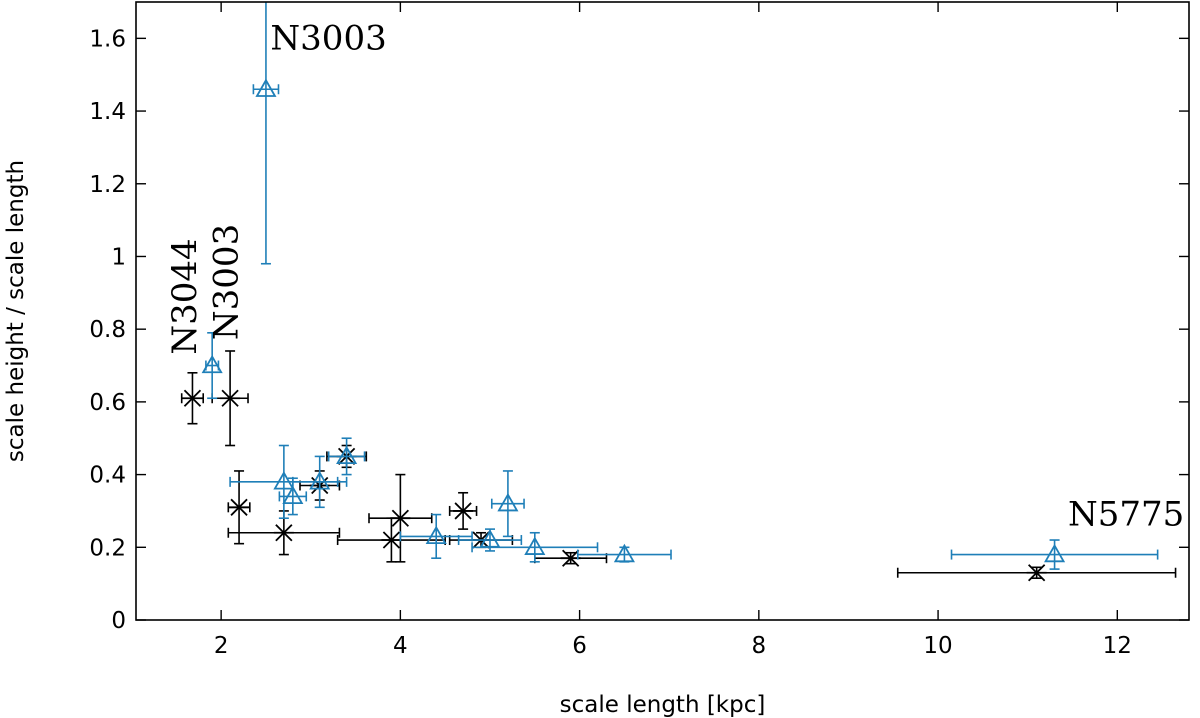 This screenshot has width=1200, height=718. Describe the element at coordinates (221, 646) in the screenshot. I see `x-tick-label: 2` at that location.